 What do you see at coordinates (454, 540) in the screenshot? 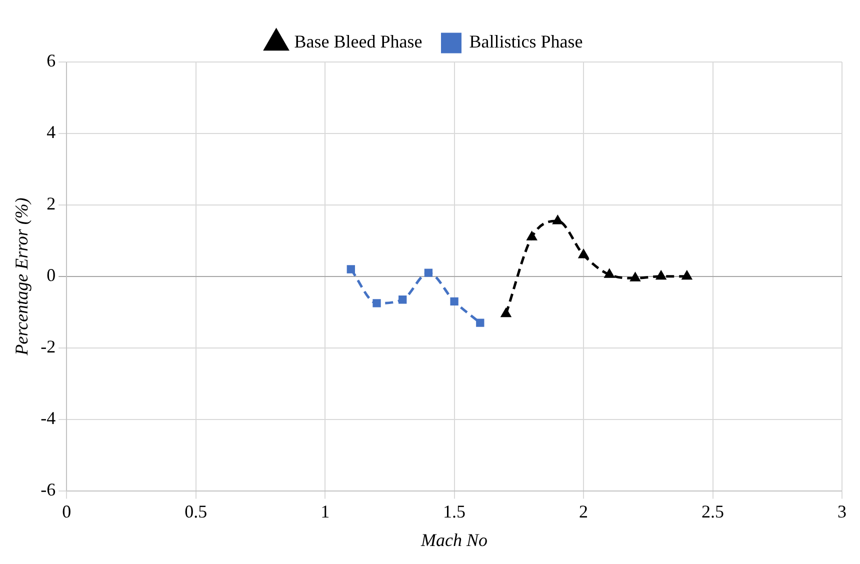
I see `x-axis-title: Mach No` at bounding box center [454, 540].